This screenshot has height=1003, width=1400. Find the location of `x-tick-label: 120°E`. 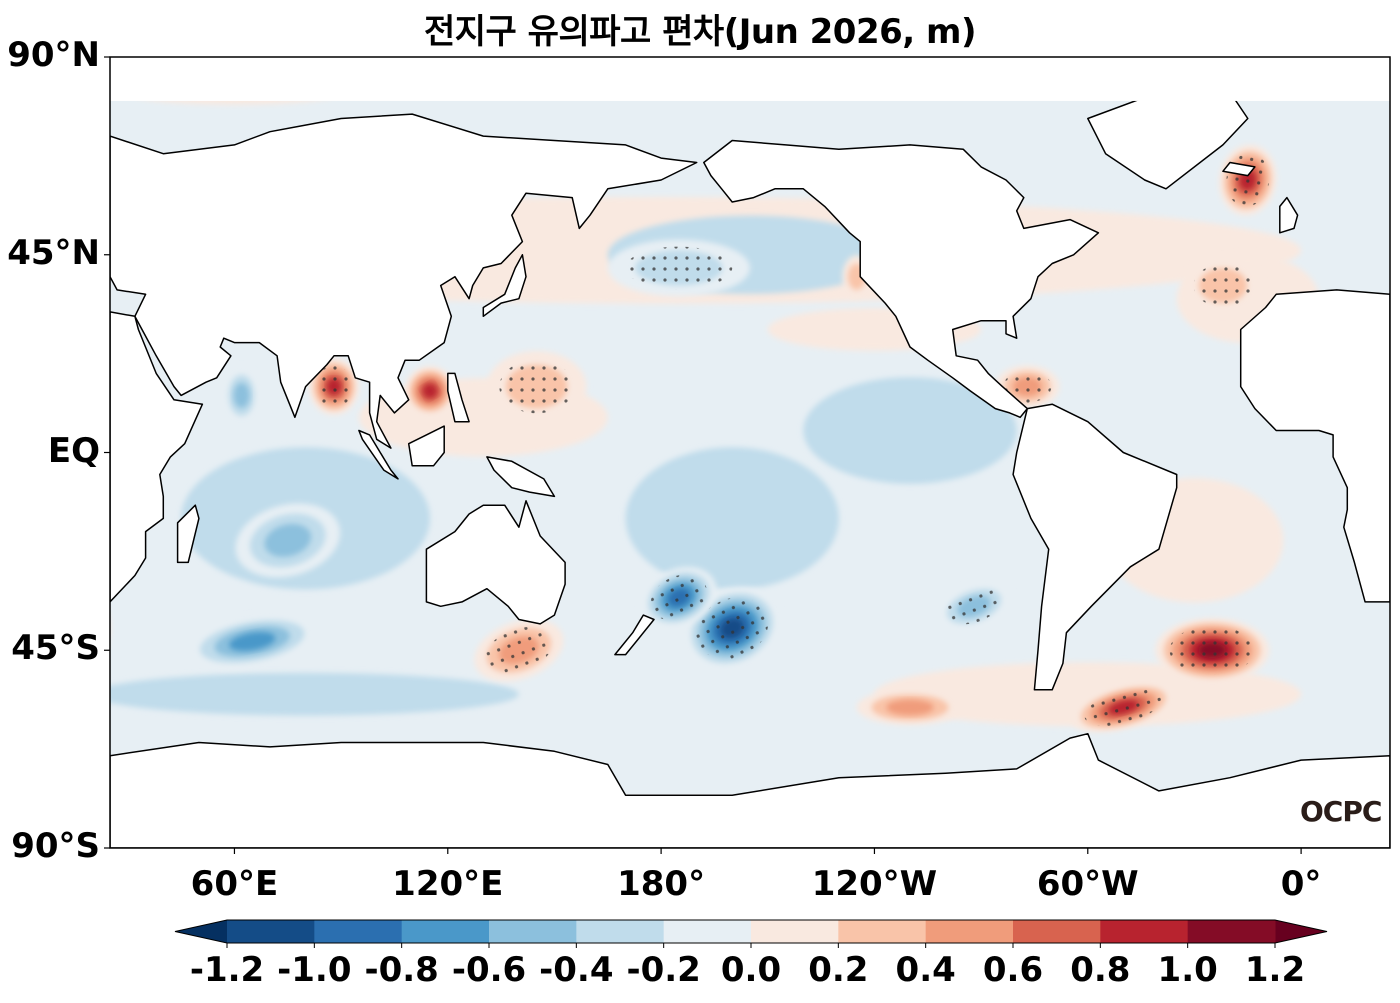

x-tick-label: 120°E is located at coordinates (448, 884).